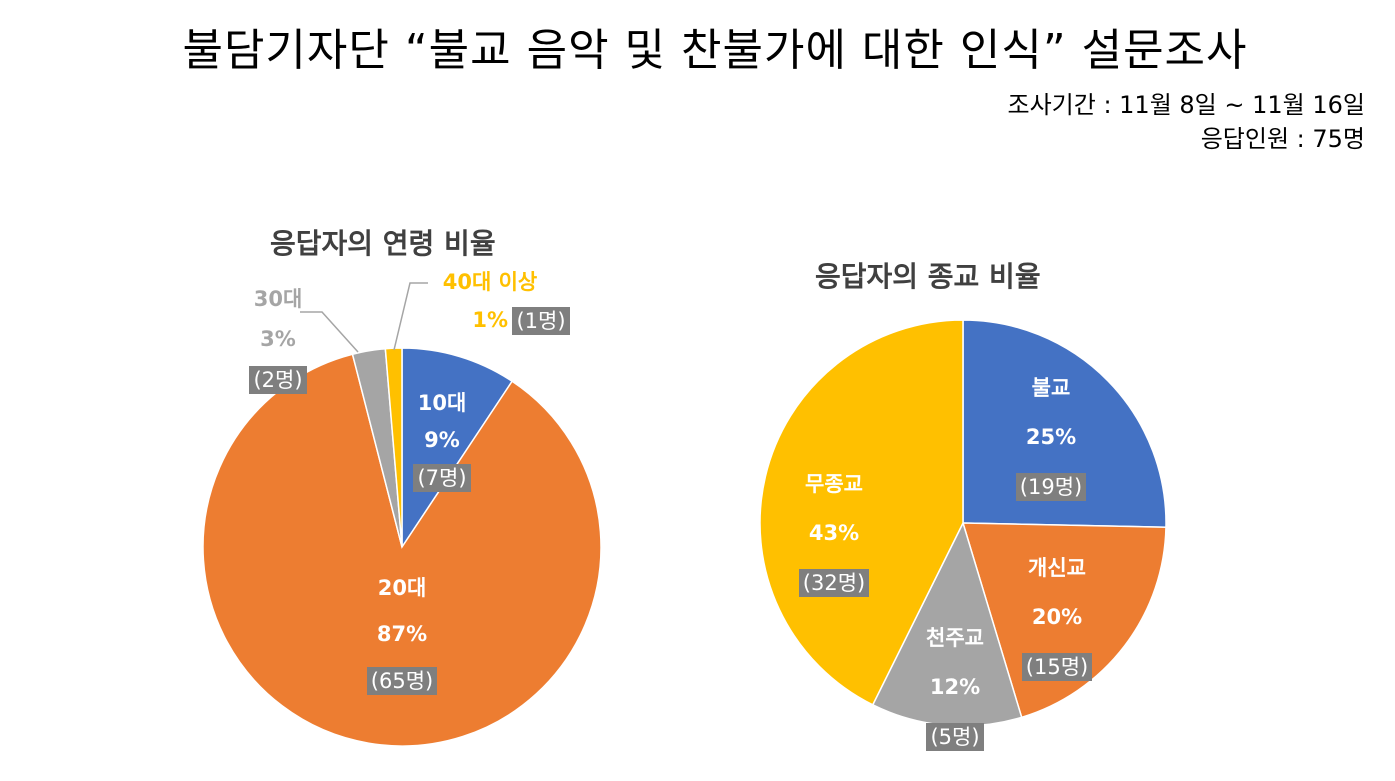 Image resolution: width=1395 pixels, height=781 pixels. Describe the element at coordinates (1051, 437) in the screenshot. I see `pie1-percent-0: 25%` at that location.